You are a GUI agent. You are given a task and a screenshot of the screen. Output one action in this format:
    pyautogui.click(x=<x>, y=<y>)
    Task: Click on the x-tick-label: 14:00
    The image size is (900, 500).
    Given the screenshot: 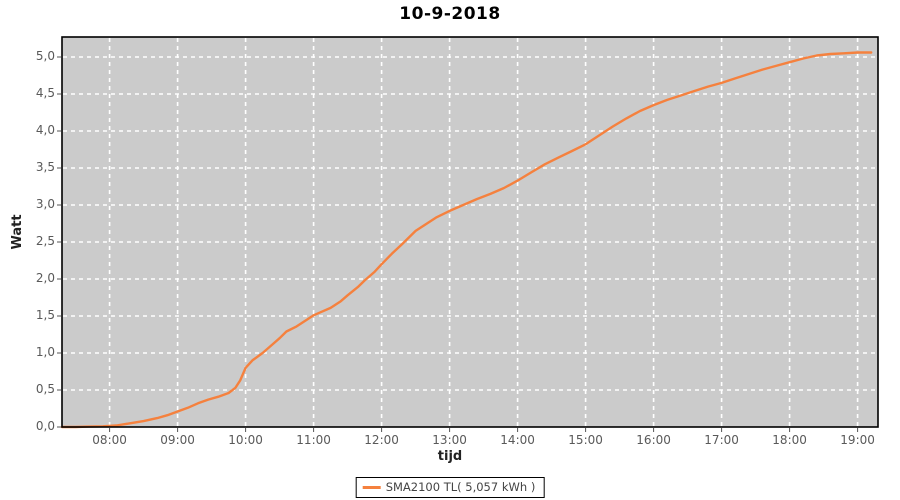 What is the action you would take?
    pyautogui.click(x=517, y=440)
    